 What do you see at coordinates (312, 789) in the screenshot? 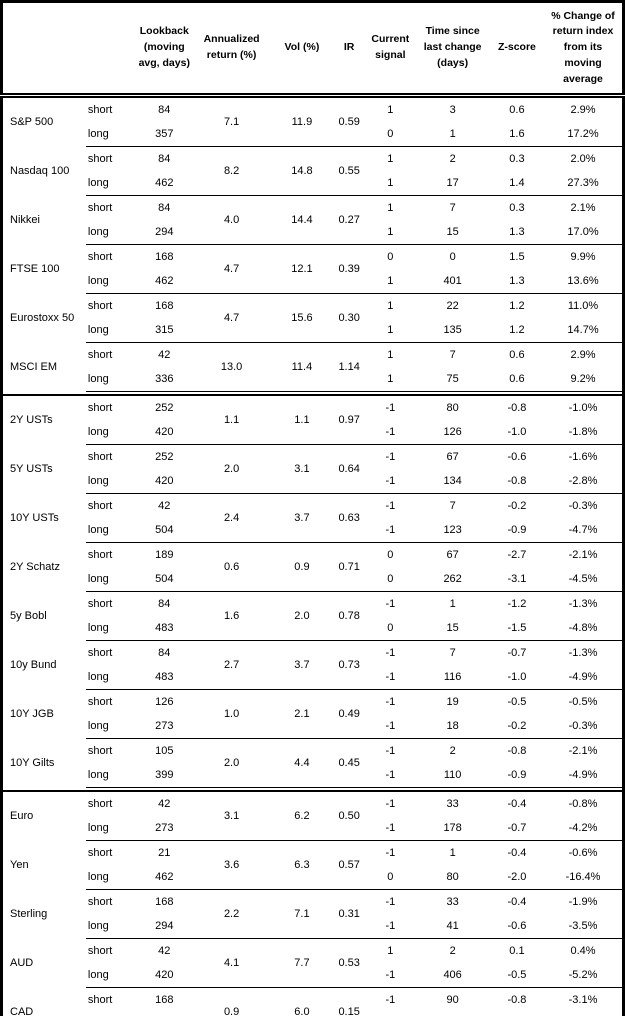
I see `section-divider` at bounding box center [312, 789].